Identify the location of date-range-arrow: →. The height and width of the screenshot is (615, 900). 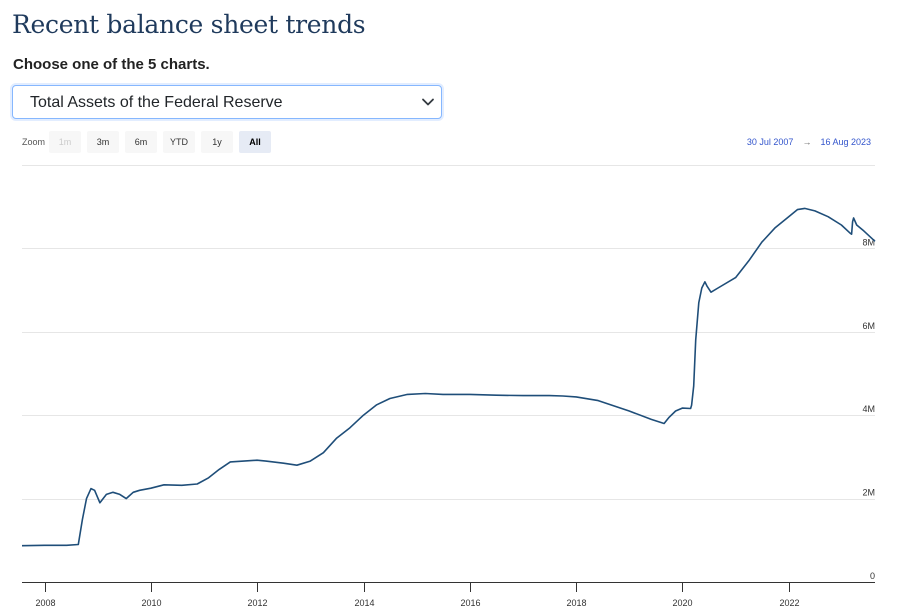
(807, 142).